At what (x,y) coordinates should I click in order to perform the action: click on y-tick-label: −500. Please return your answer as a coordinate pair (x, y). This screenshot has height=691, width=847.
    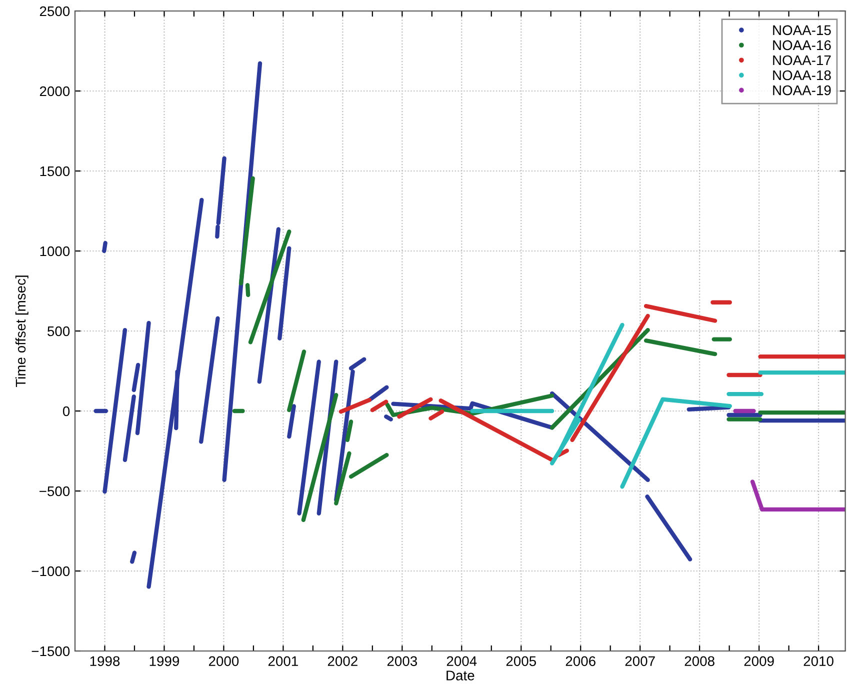
    Looking at the image, I should click on (55, 491).